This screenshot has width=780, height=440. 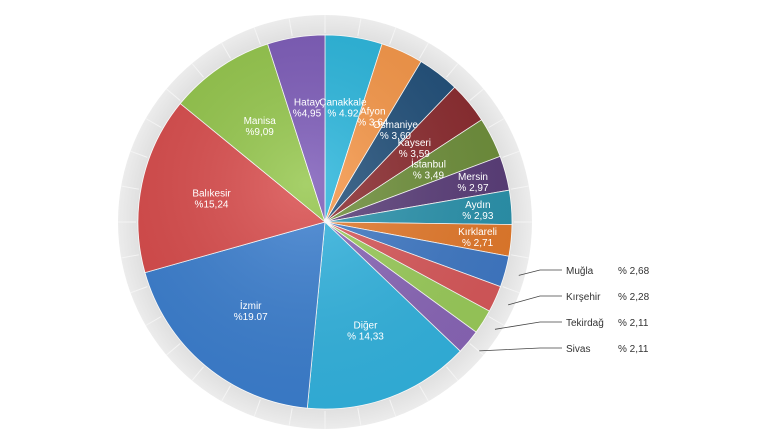 What do you see at coordinates (307, 108) in the screenshot?
I see `slice-label-hatay: Hatay %4,95` at bounding box center [307, 108].